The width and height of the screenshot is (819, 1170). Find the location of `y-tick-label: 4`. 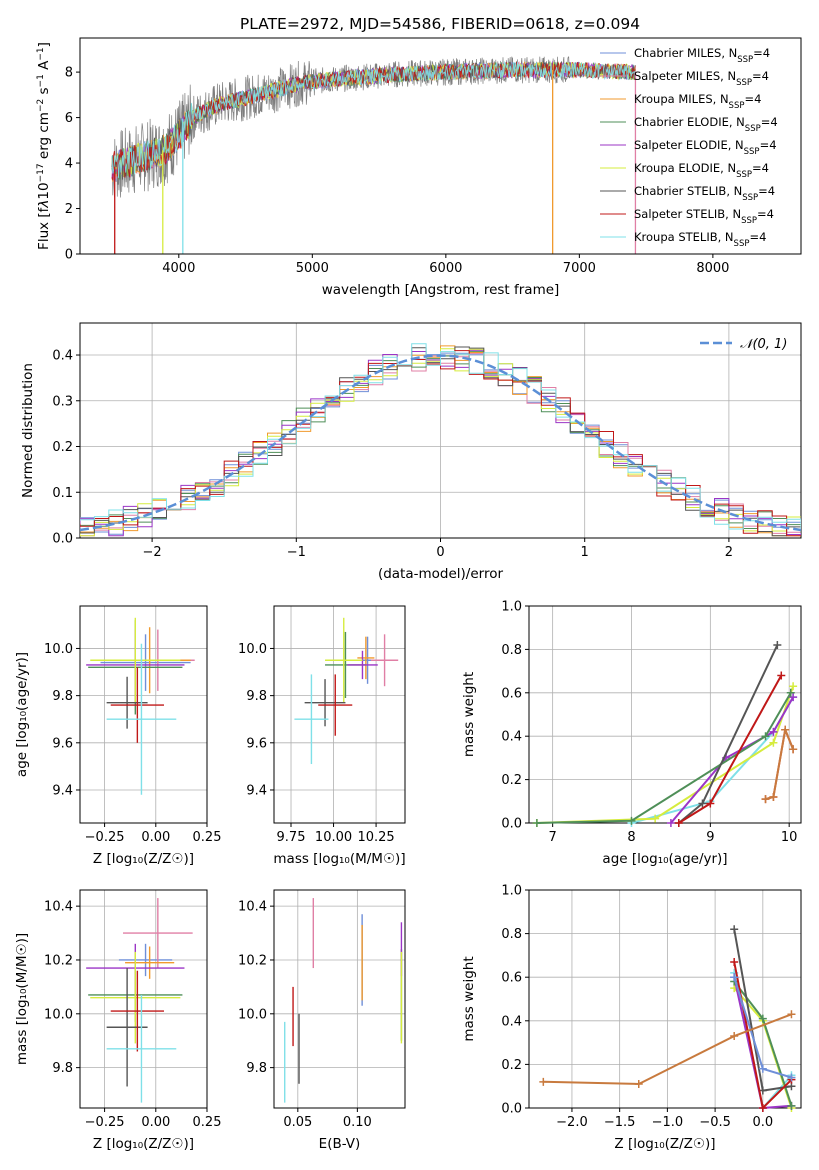

y-tick-label: 4 is located at coordinates (69, 164).